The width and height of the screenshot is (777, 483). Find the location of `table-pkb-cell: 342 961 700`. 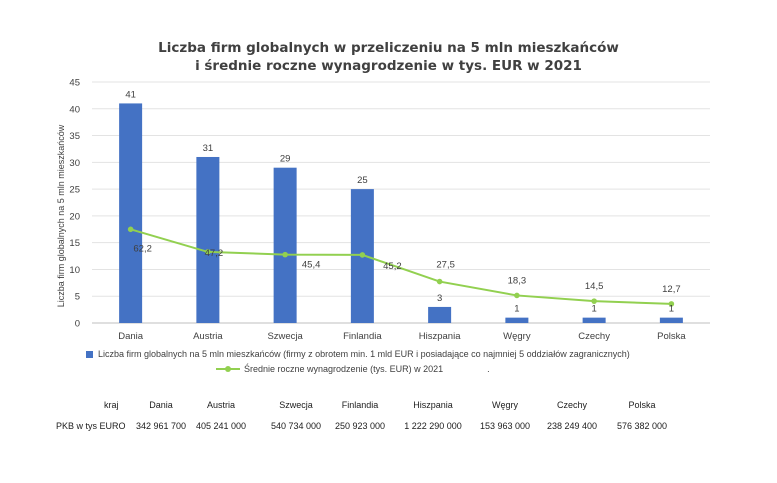

table-pkb-cell: 342 961 700 is located at coordinates (161, 426).